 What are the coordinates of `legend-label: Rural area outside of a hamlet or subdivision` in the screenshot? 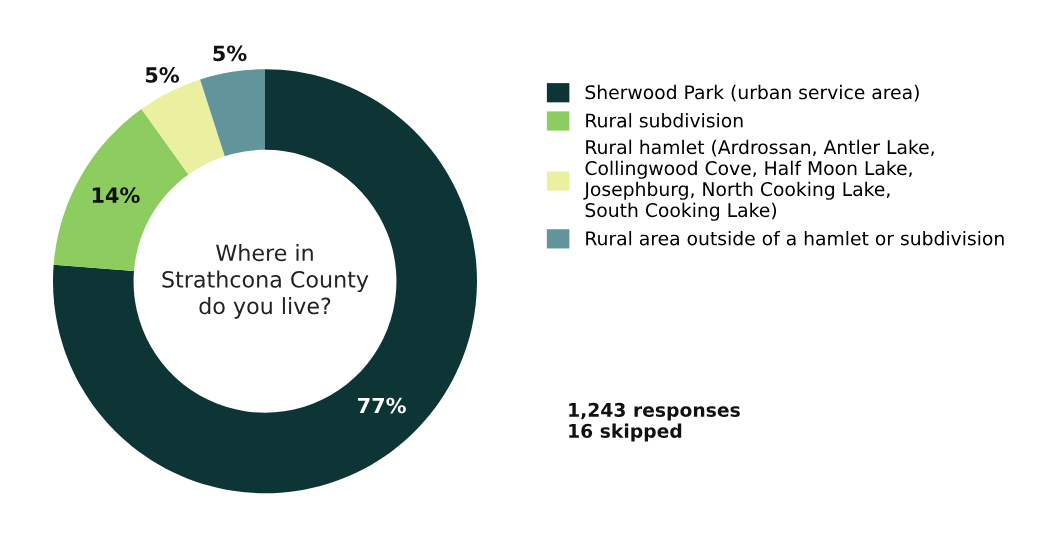 It's located at (795, 238).